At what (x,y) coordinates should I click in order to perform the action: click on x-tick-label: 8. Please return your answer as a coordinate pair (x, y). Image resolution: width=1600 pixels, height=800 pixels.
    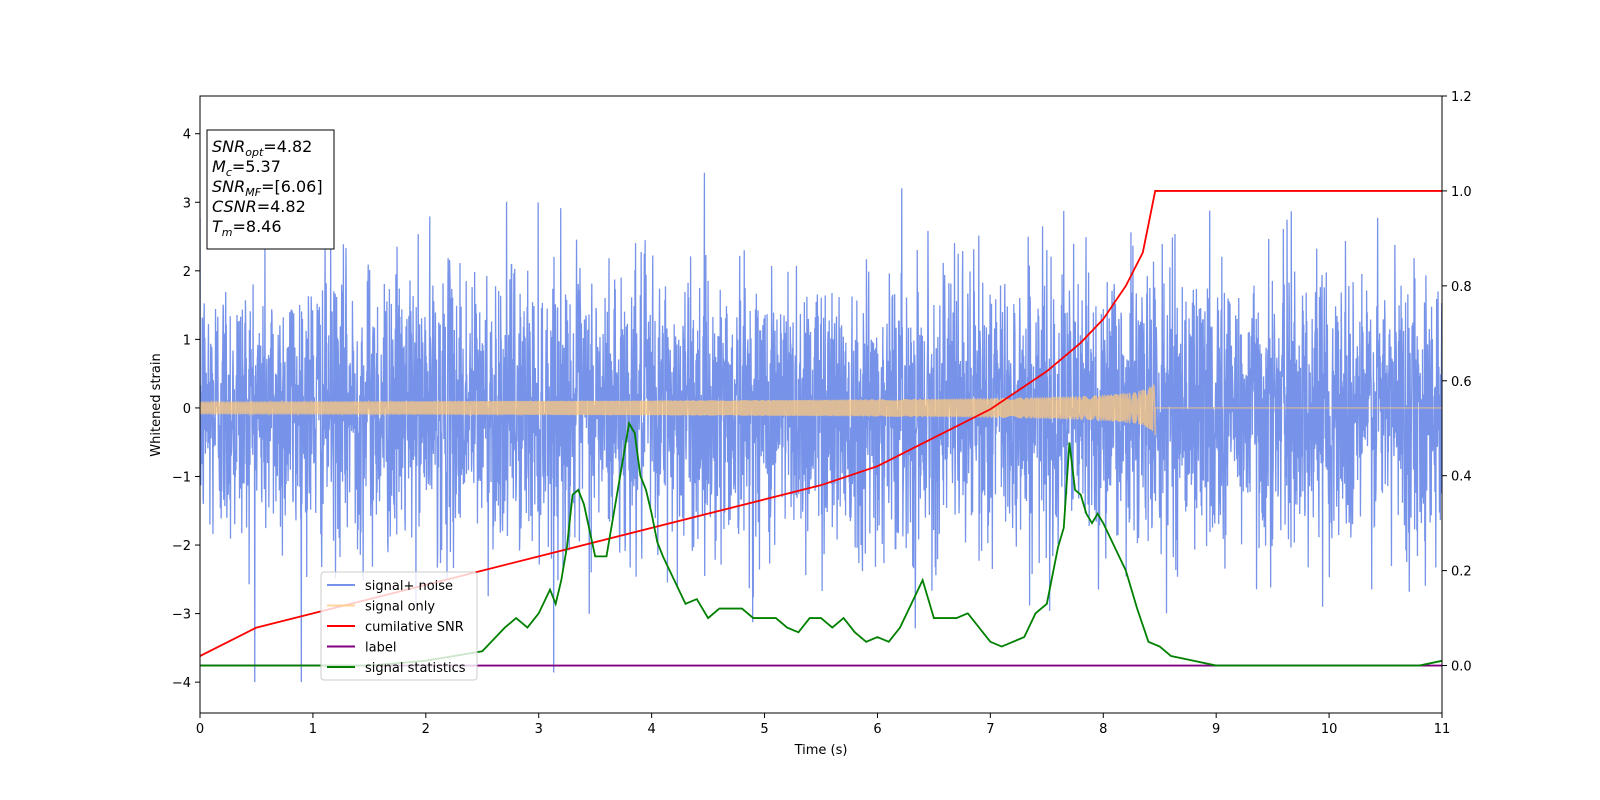
    Looking at the image, I should click on (1103, 729).